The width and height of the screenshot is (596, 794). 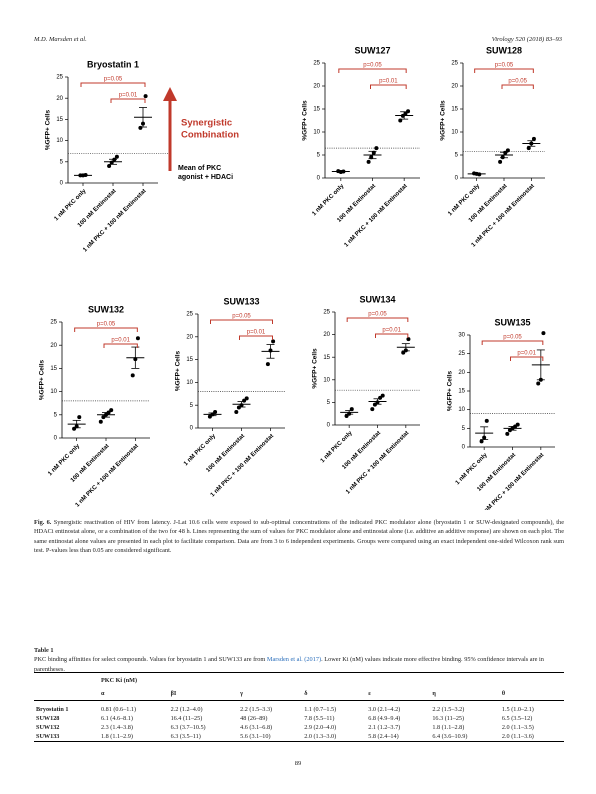 What do you see at coordinates (526, 39) in the screenshot?
I see `running-head-right: Virology 520 (2018) 83–93` at bounding box center [526, 39].